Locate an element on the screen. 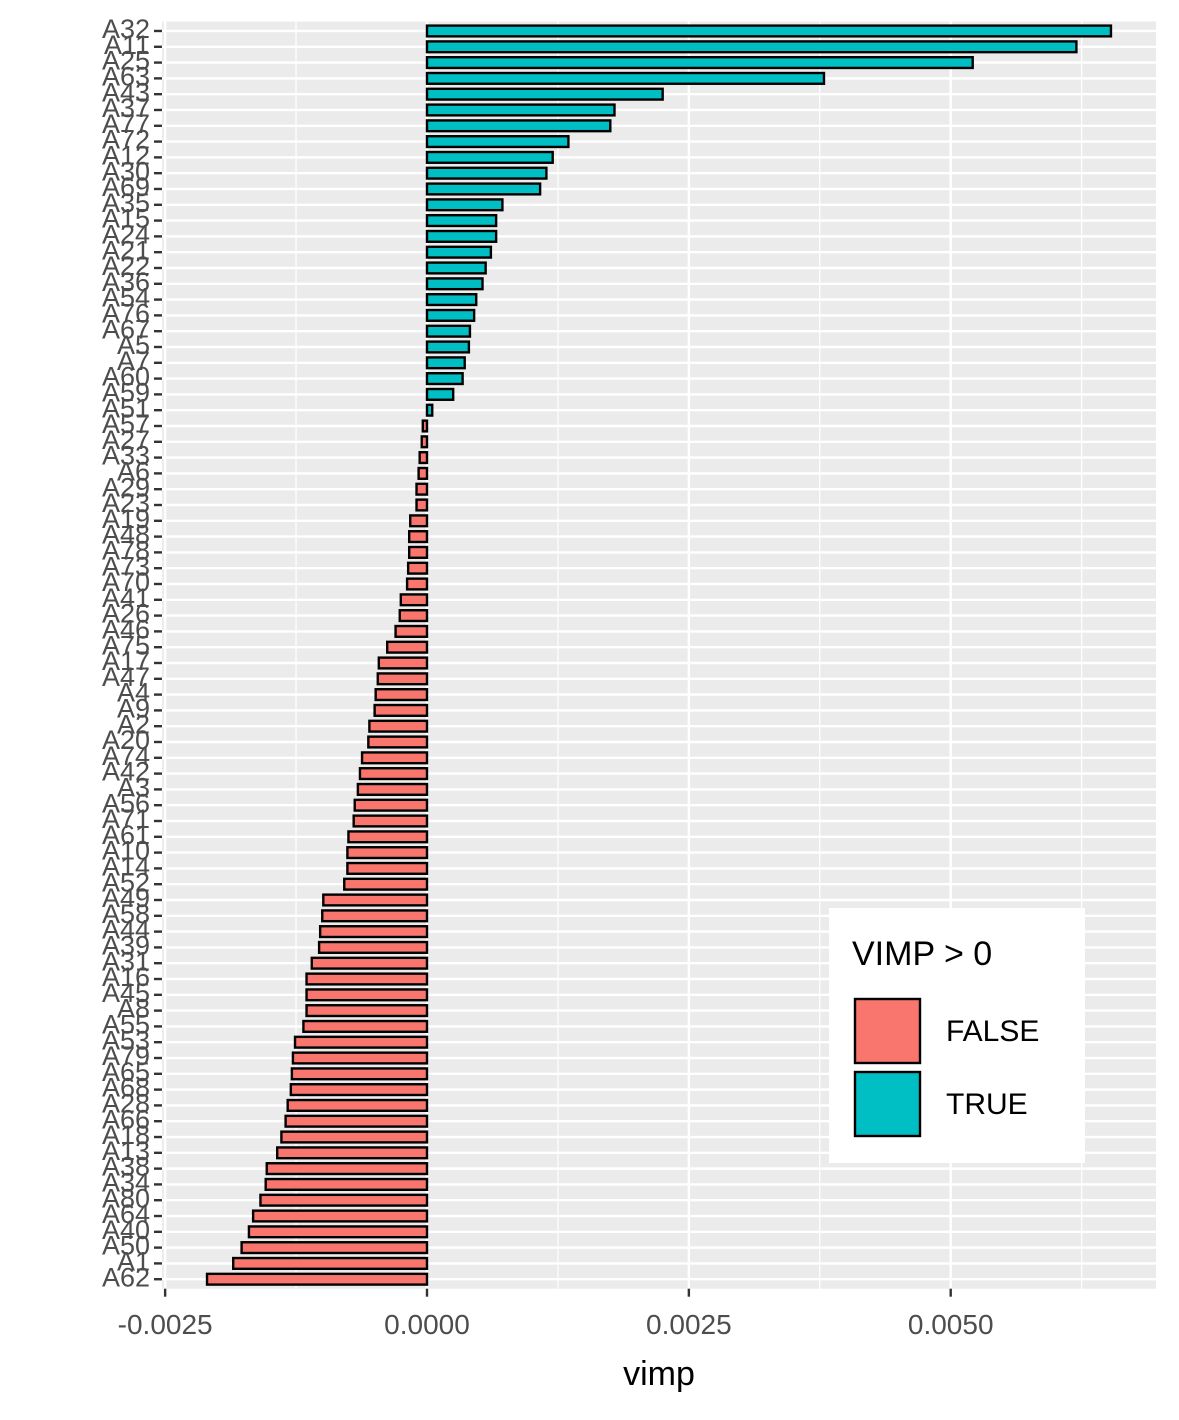 Image resolution: width=1179 pixels, height=1420 pixels. x-axis-label: vimp is located at coordinates (659, 1374).